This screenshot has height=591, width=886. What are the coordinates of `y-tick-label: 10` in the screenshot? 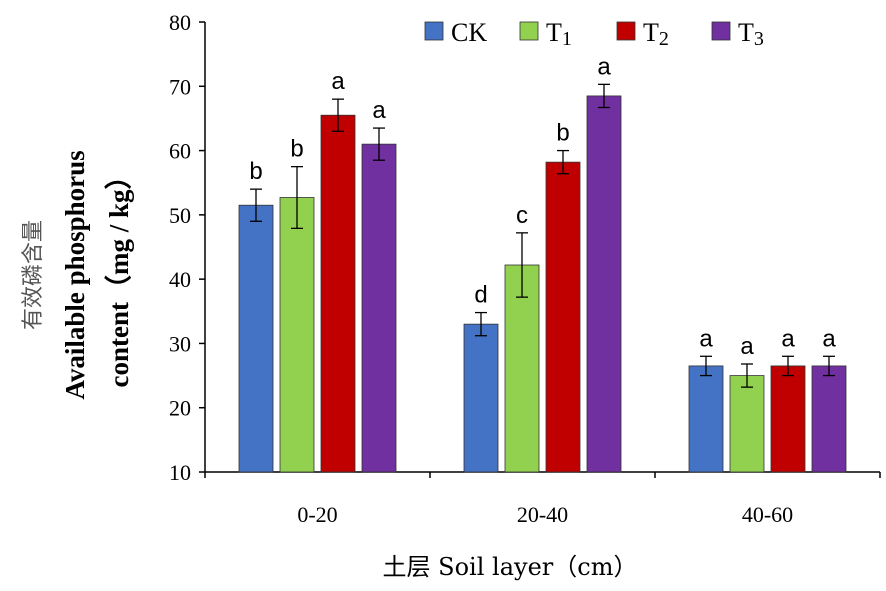 It's located at (180, 472).